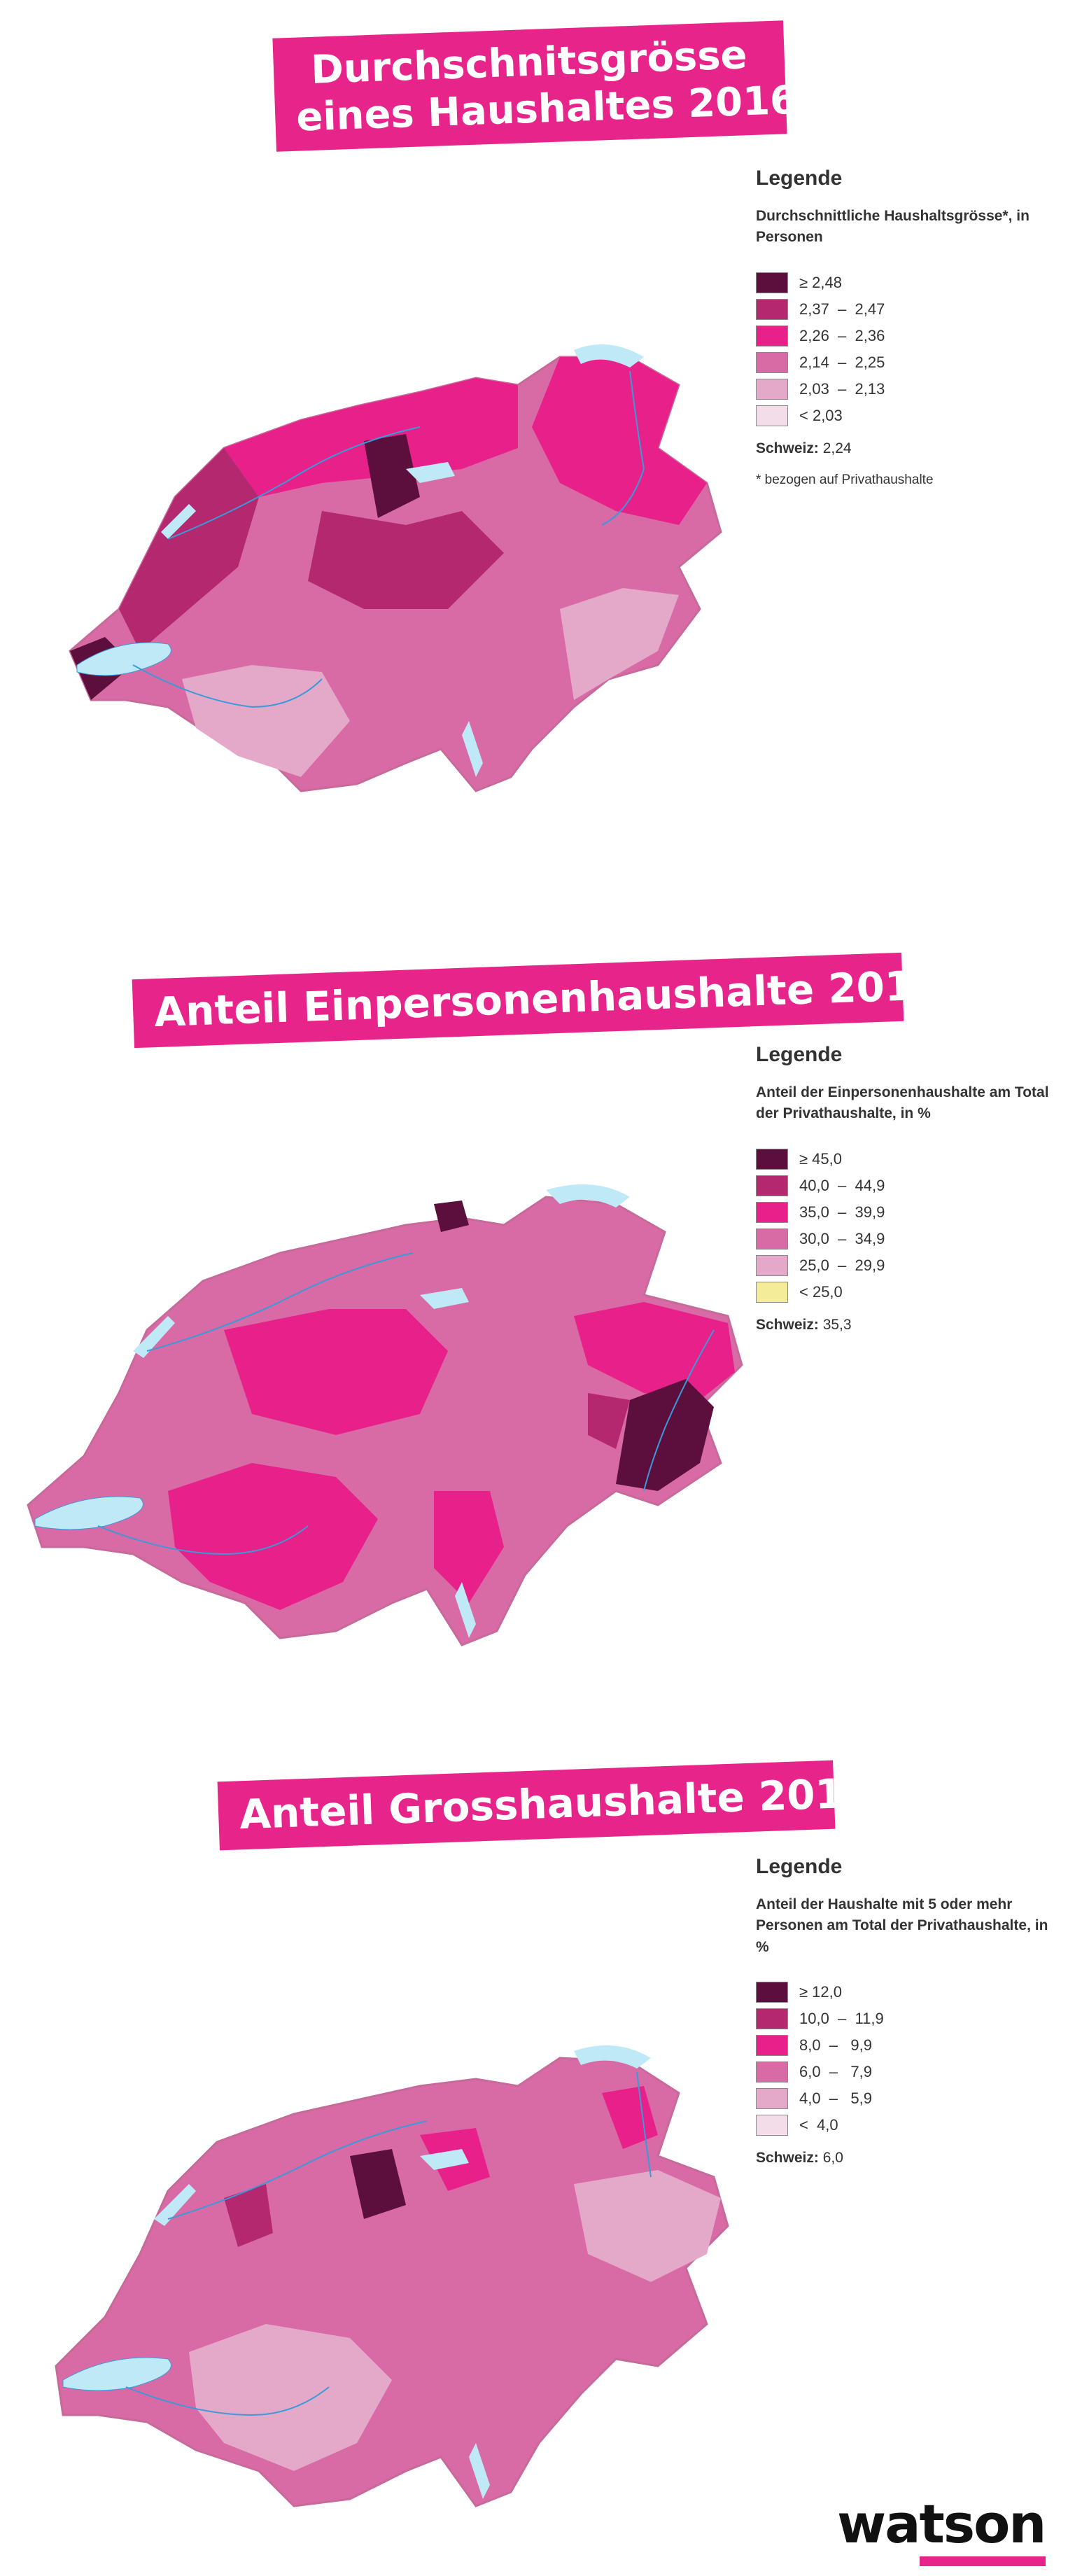 The width and height of the screenshot is (1075, 2576). I want to click on legend-row: < 2,03, so click(910, 415).